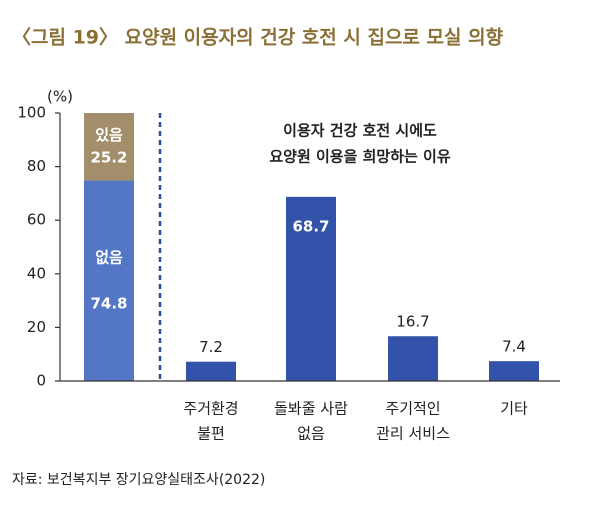  What do you see at coordinates (108, 158) in the screenshot?
I see `segment-value: 25.2` at bounding box center [108, 158].